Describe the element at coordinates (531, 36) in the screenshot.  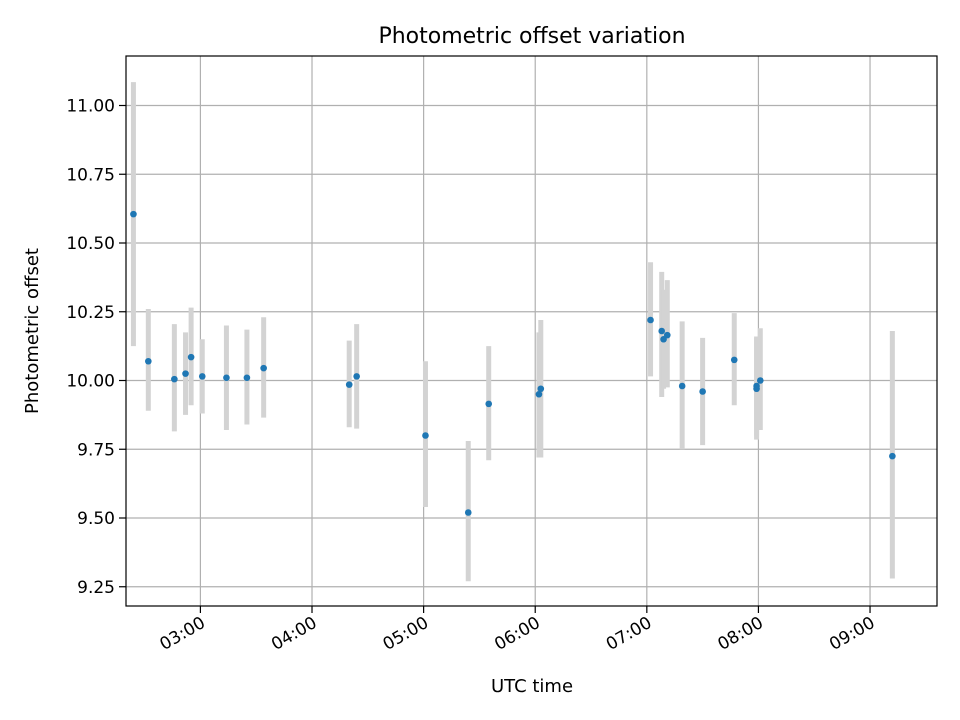
I see `chart-title: Photometric offset variation` at that location.